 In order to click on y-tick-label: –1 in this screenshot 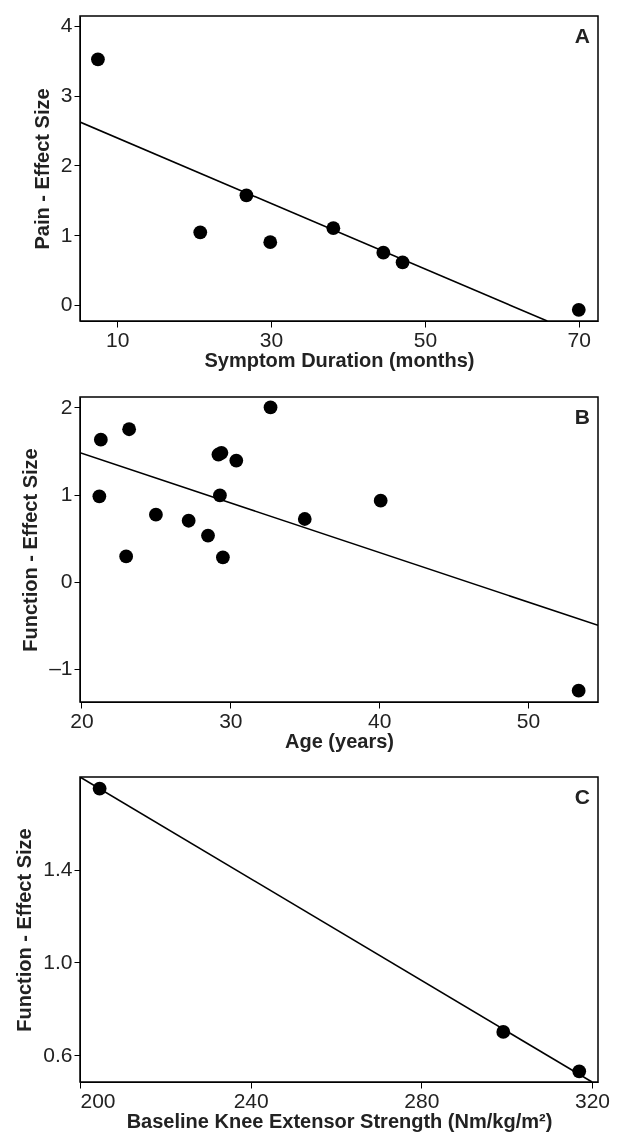, I will do `click(61, 668)`.